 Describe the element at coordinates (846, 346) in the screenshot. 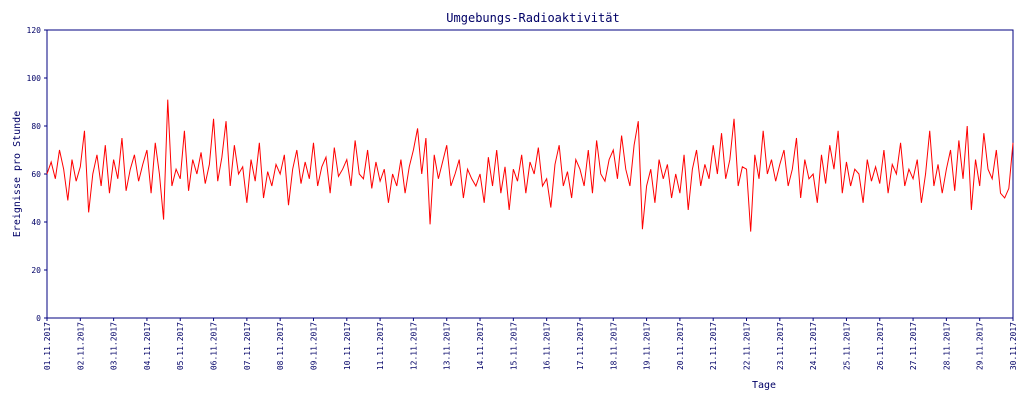

I see `x-tick-label: 25.11.2017` at that location.